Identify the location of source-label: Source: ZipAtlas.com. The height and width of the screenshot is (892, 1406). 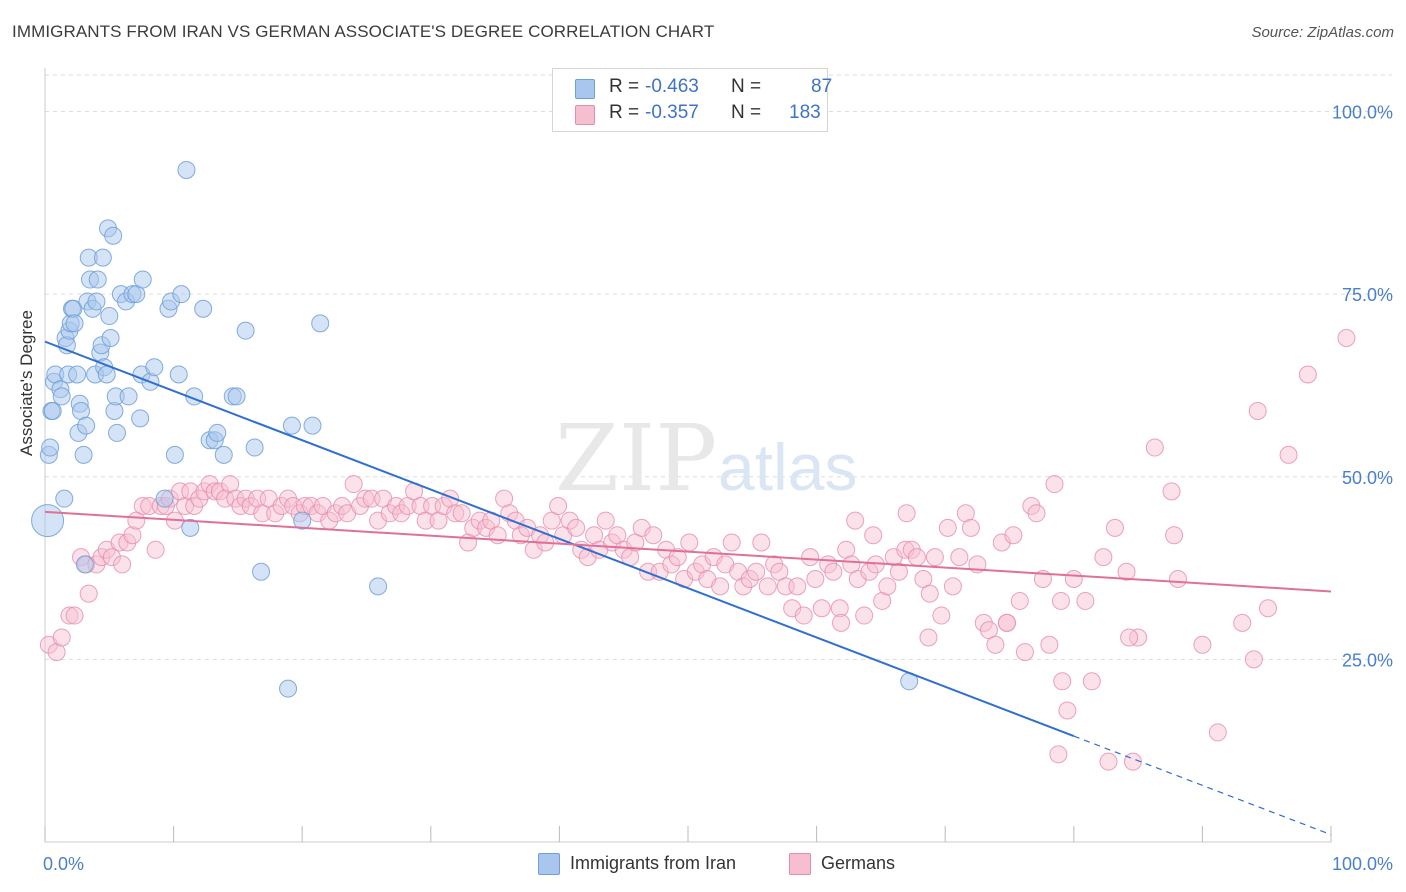
(1322, 32).